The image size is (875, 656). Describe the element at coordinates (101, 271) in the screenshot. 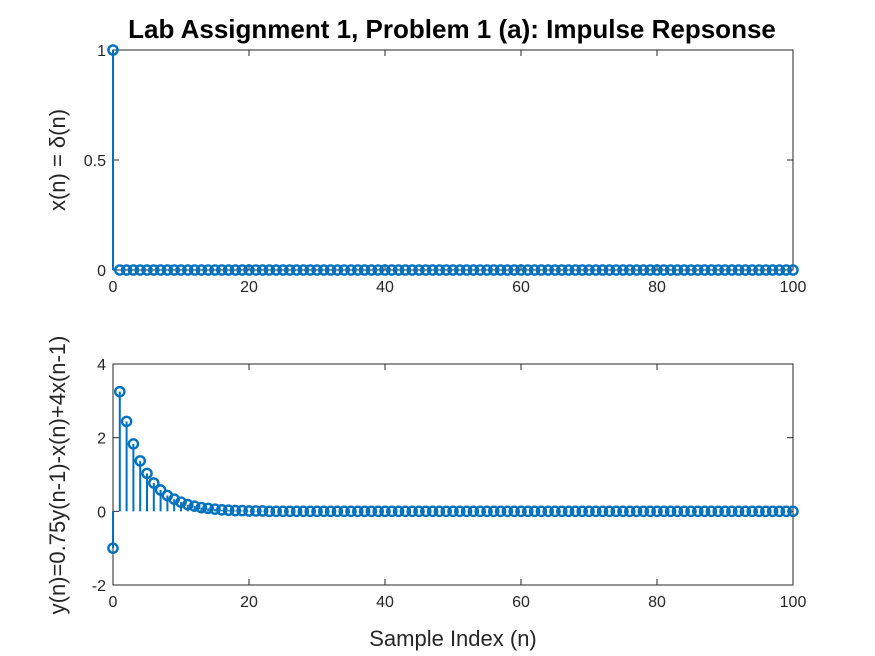

I see `top-y-tick-label: 0` at that location.